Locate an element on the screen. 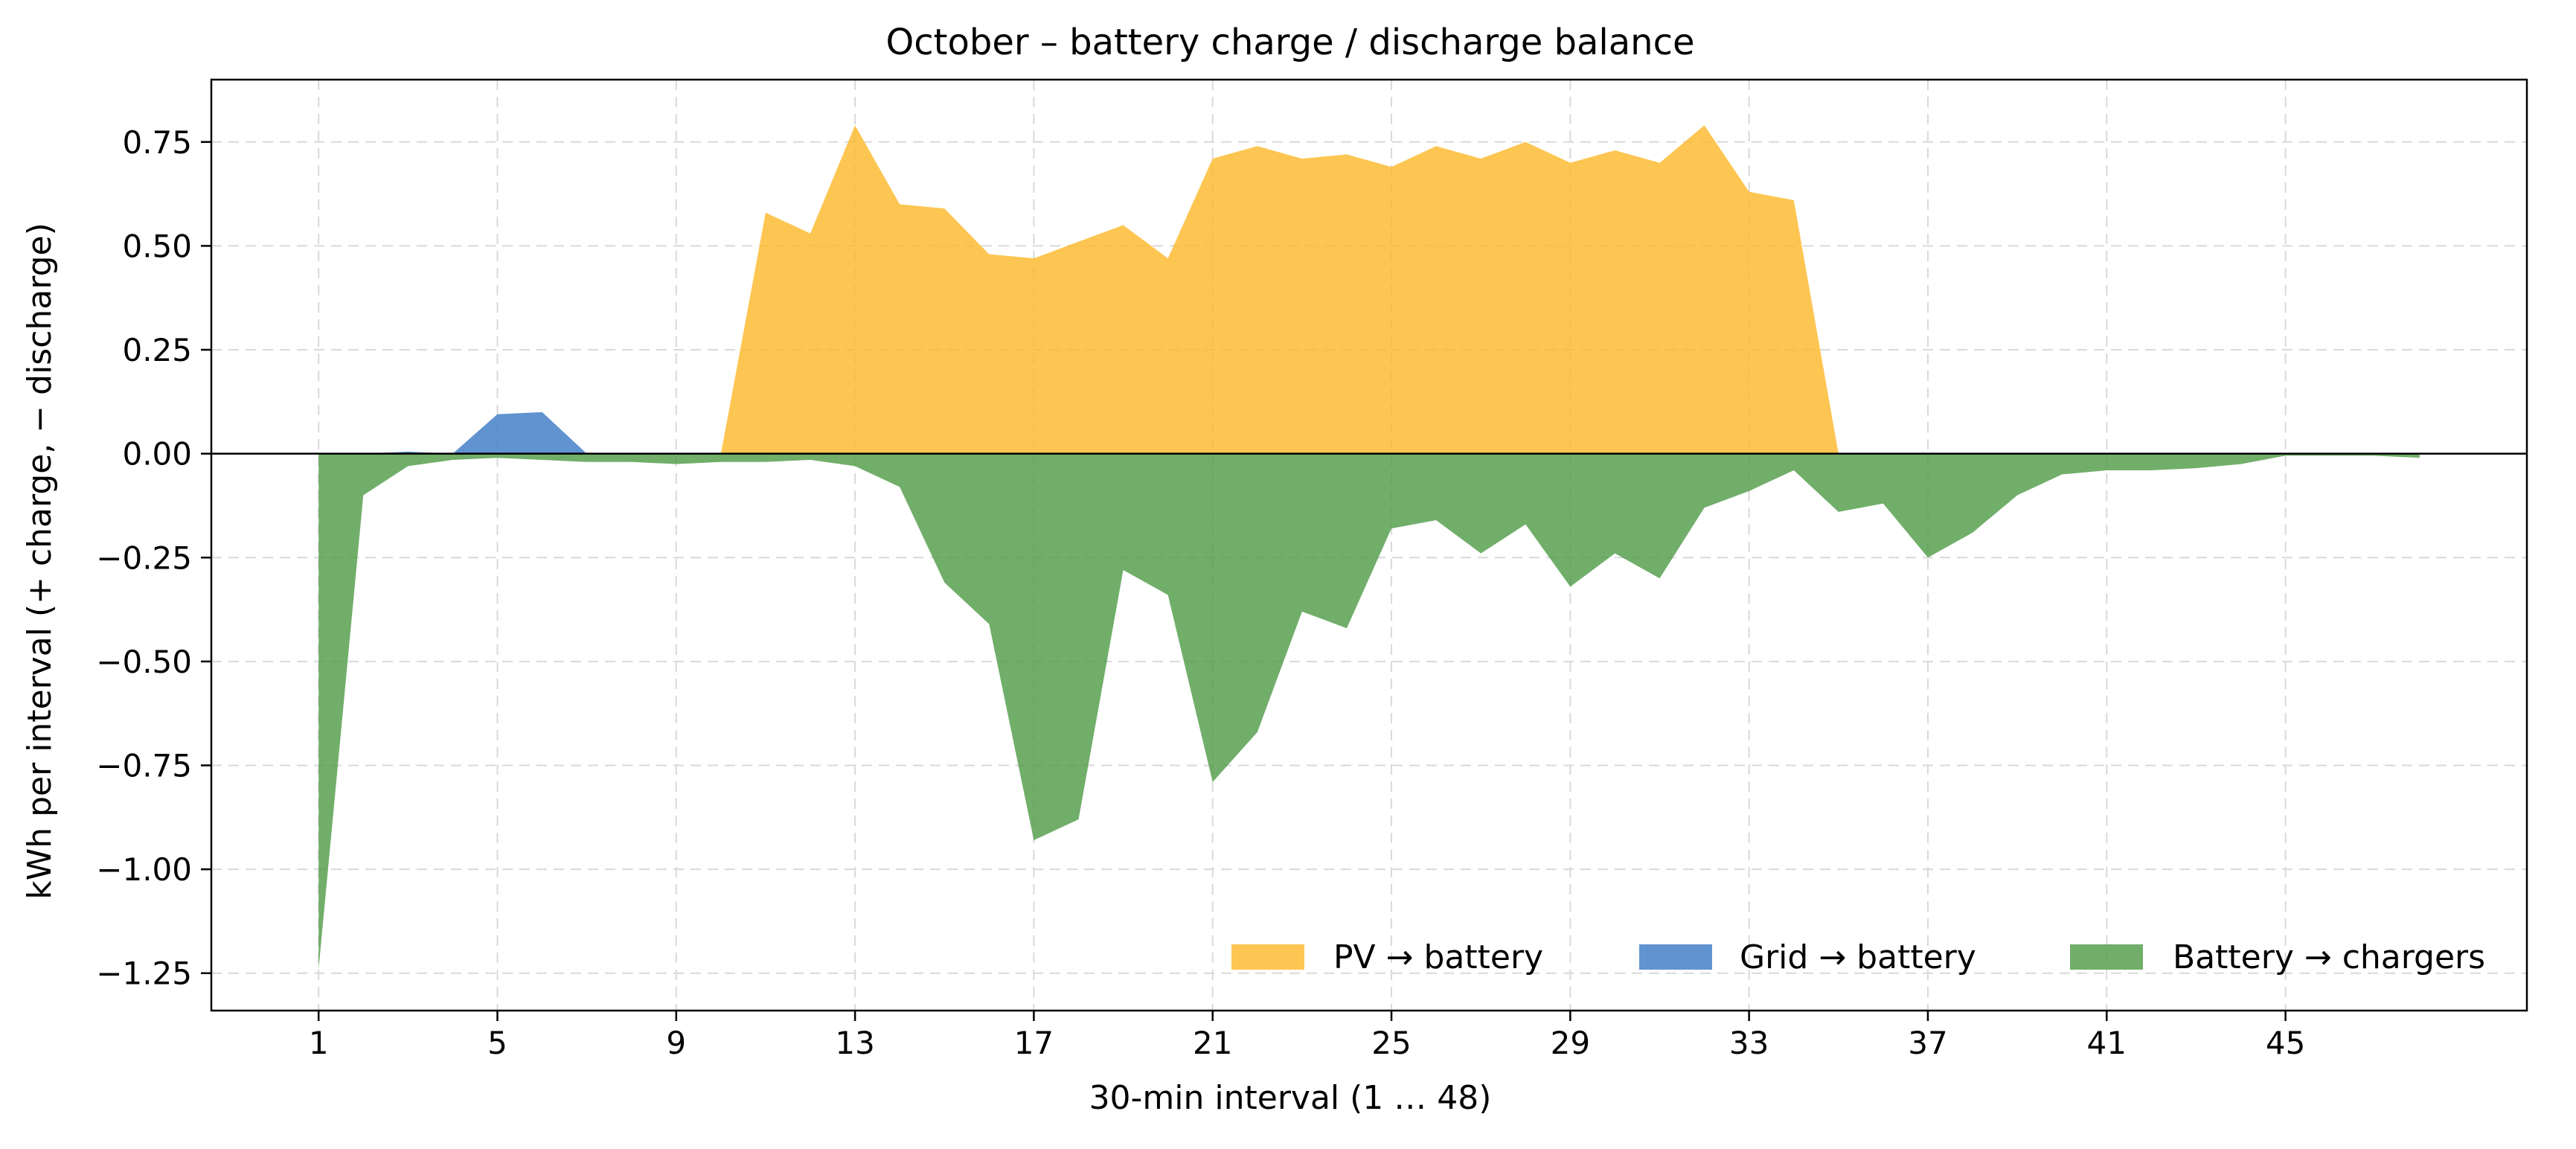 This screenshot has height=1149, width=2576. legend-label-1: Grid → battery is located at coordinates (1858, 957).